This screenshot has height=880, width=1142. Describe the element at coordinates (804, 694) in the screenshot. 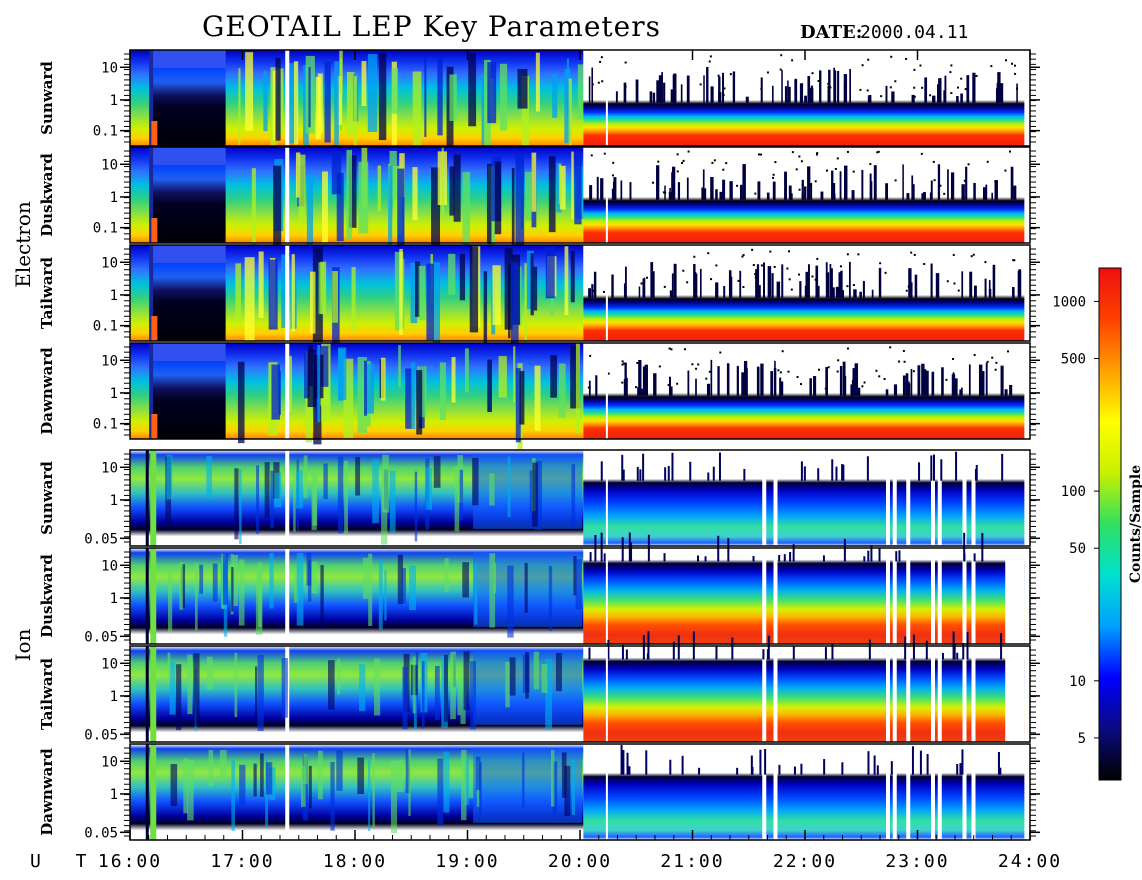

I see `ion-late-band` at that location.